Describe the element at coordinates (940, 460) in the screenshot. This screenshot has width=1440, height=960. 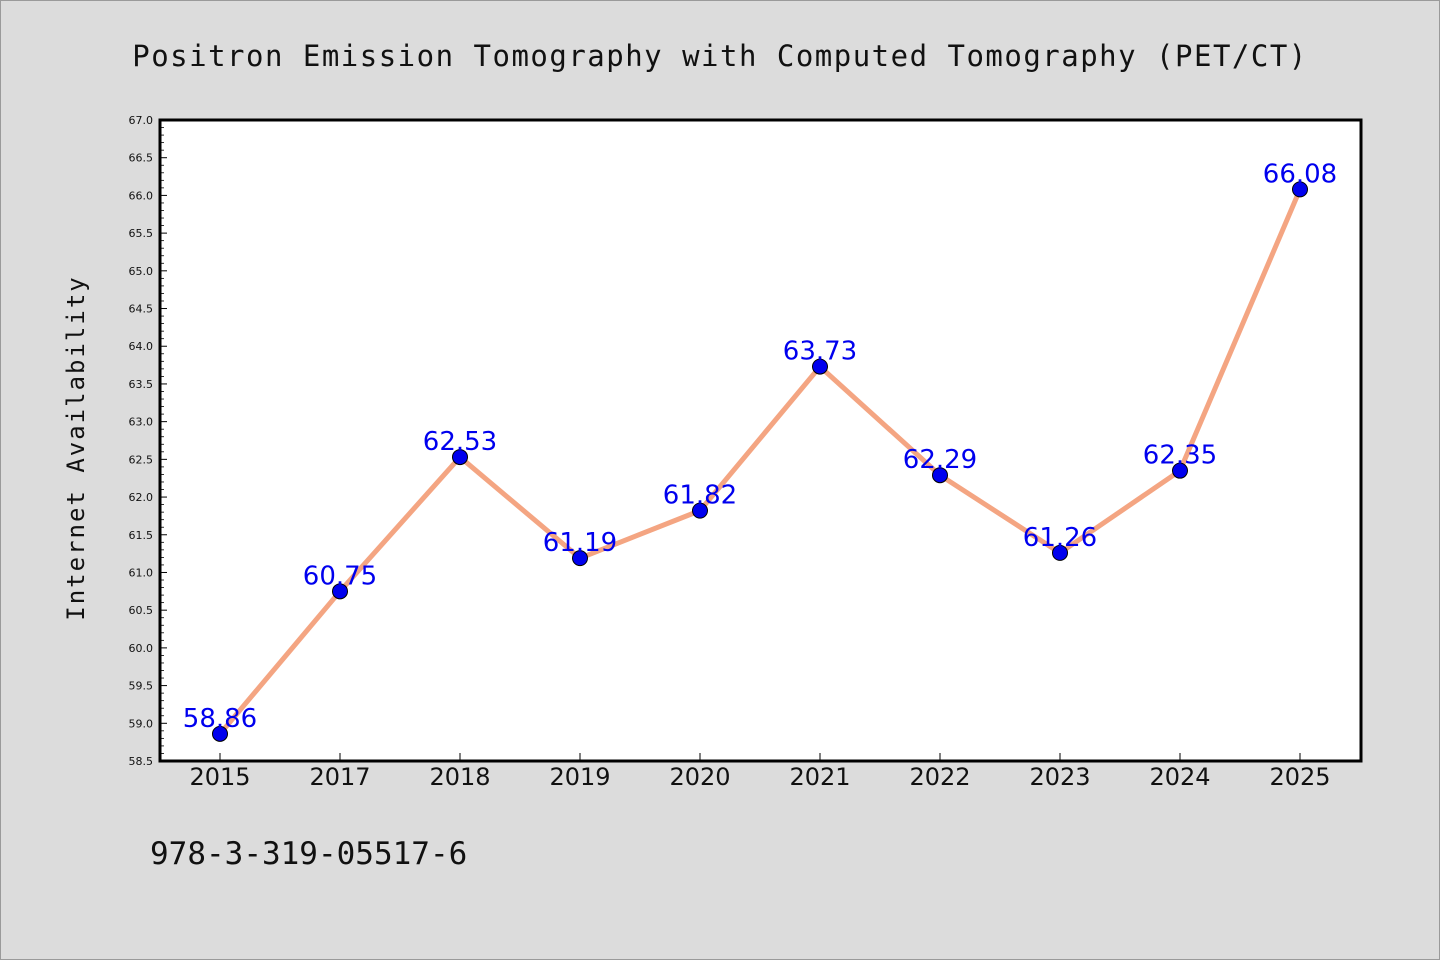
I see `data-label: 62.29` at that location.